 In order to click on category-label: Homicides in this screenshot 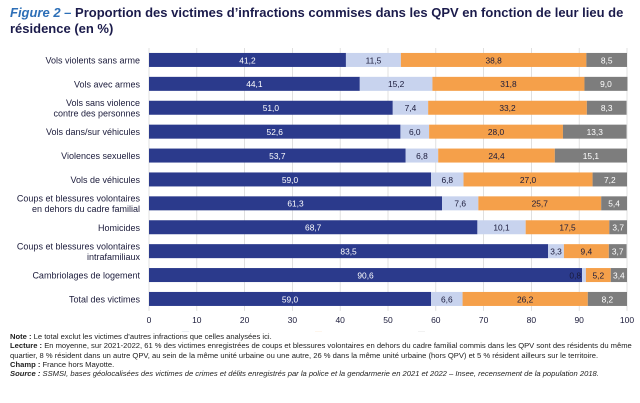, I will do `click(119, 228)`.